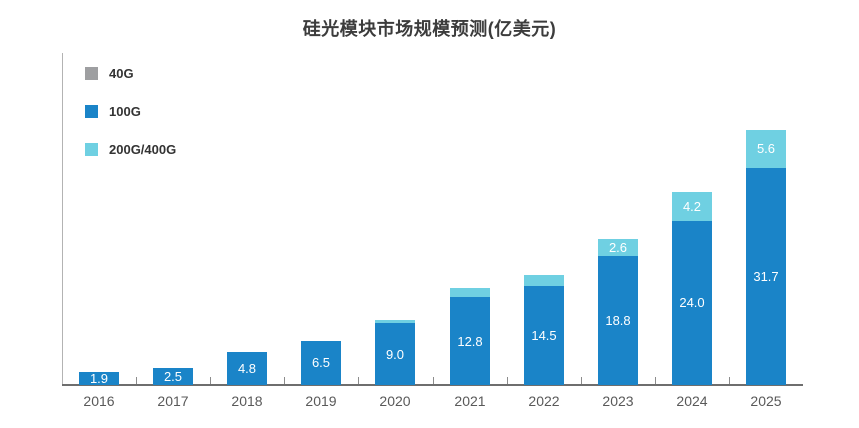 The height and width of the screenshot is (428, 859). I want to click on bar-segment-100g-2024: 24.0, so click(692, 302).